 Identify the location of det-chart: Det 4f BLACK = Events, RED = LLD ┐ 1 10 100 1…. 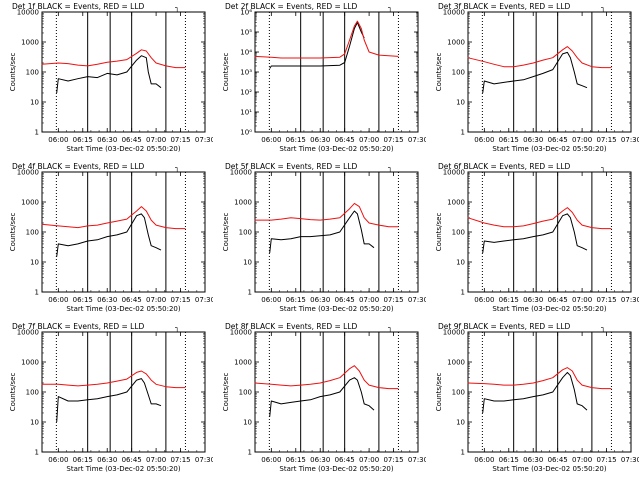
(111, 237).